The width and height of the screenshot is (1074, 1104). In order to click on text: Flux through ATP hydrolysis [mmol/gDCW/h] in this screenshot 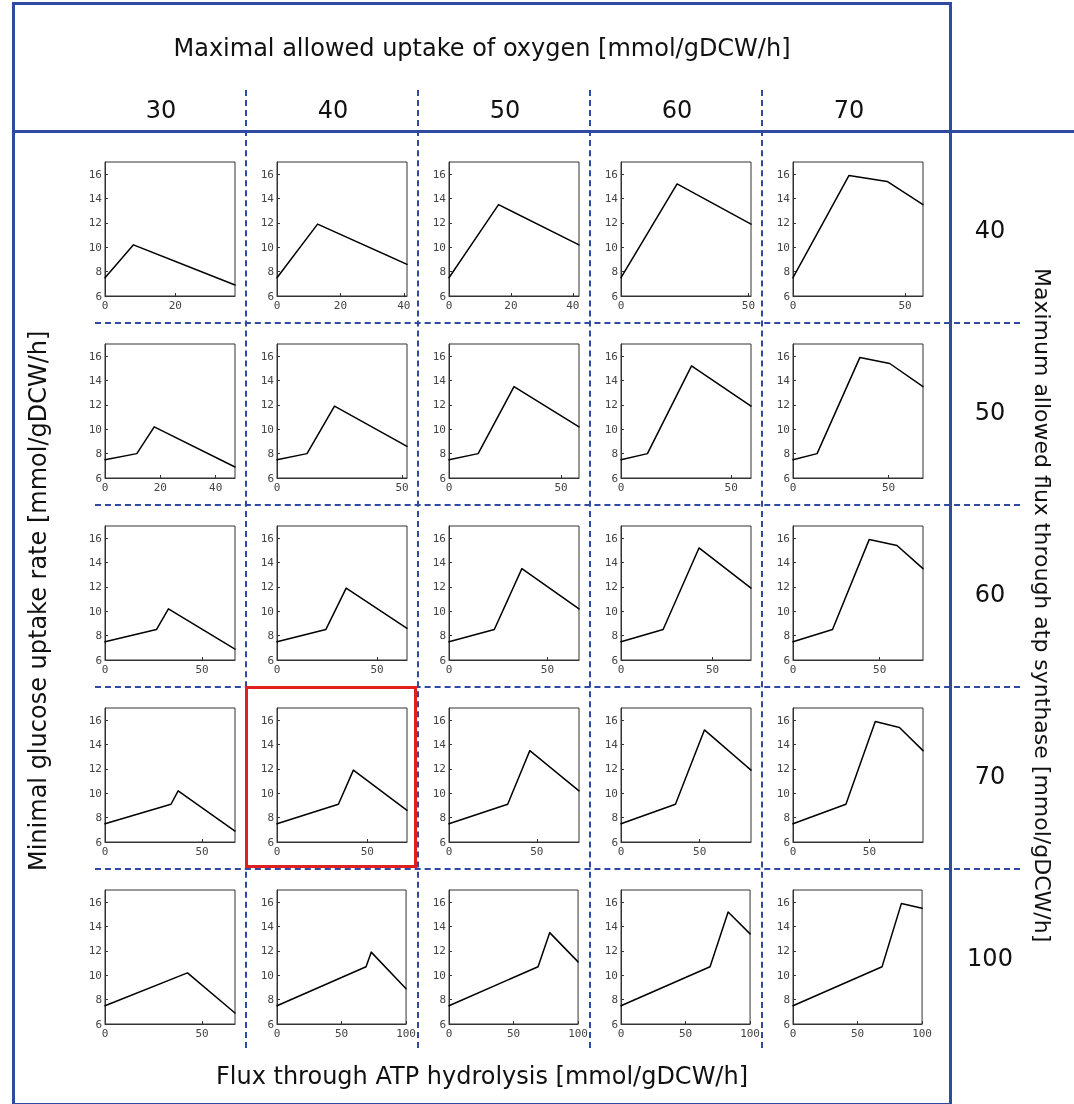, I will do `click(482, 1076)`.